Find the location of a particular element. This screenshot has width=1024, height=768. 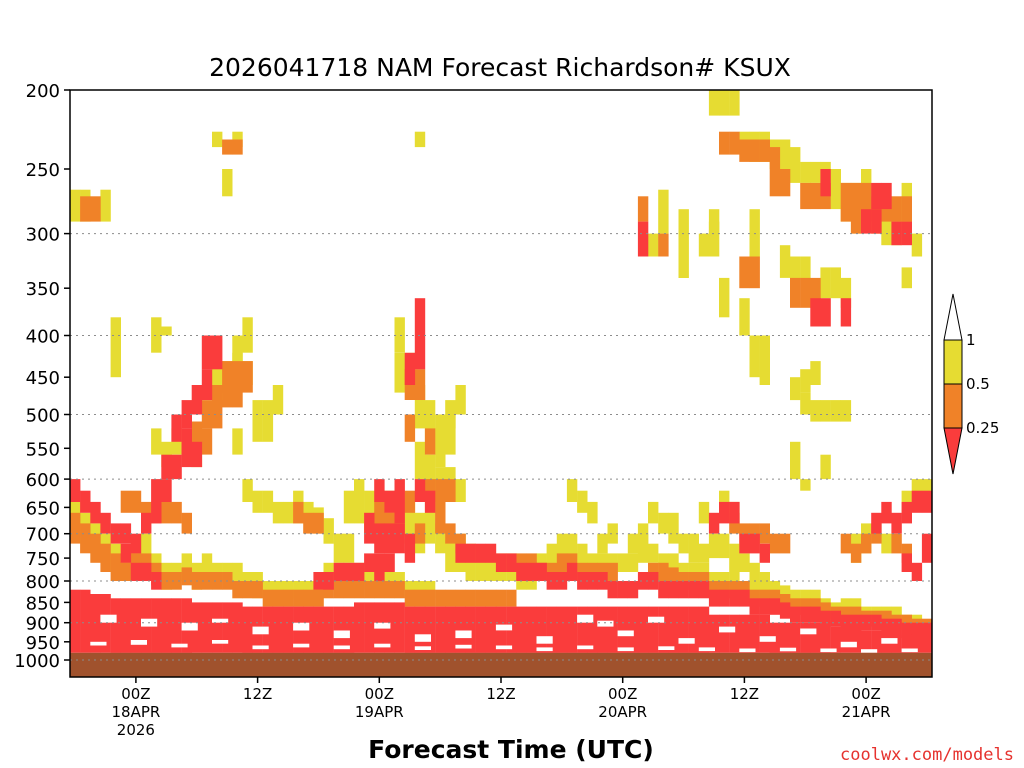

x-tick-label: 12Z is located at coordinates (500, 694).